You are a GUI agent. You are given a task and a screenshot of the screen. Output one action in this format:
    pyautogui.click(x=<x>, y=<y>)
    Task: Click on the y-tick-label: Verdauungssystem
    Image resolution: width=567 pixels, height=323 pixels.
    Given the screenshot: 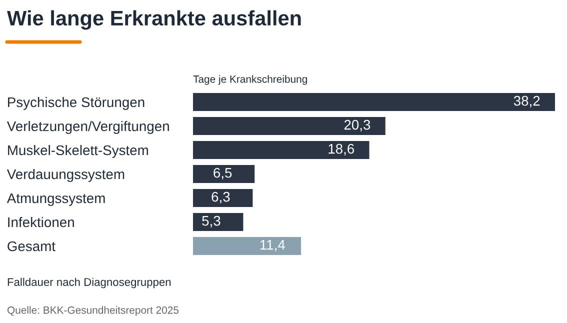 What is the action you would take?
    pyautogui.click(x=65, y=175)
    